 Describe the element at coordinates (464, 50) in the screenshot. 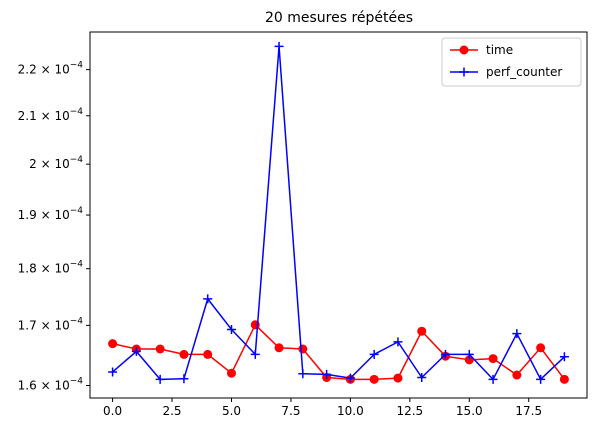

I see `legend-time-marker` at that location.